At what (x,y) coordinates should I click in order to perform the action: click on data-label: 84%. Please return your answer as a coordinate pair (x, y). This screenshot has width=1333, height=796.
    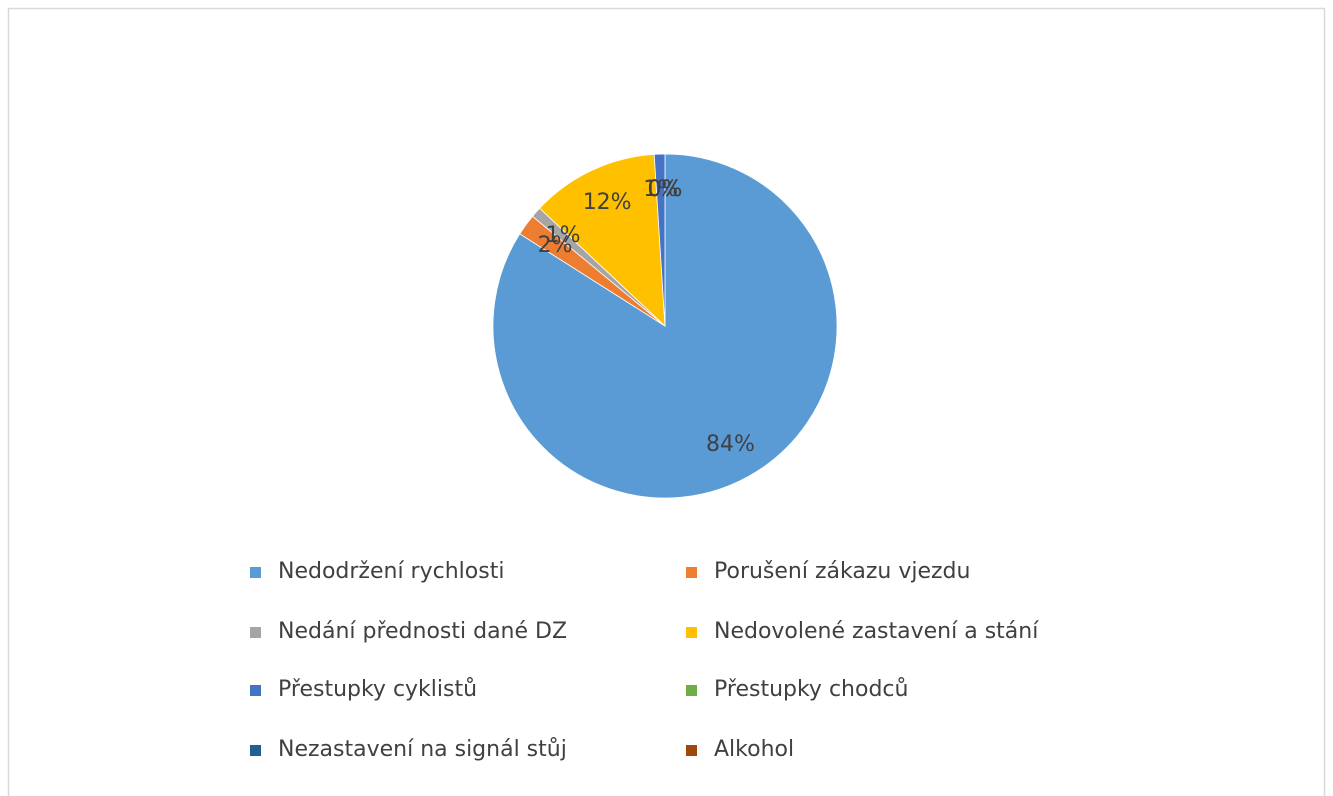
    Looking at the image, I should click on (730, 444).